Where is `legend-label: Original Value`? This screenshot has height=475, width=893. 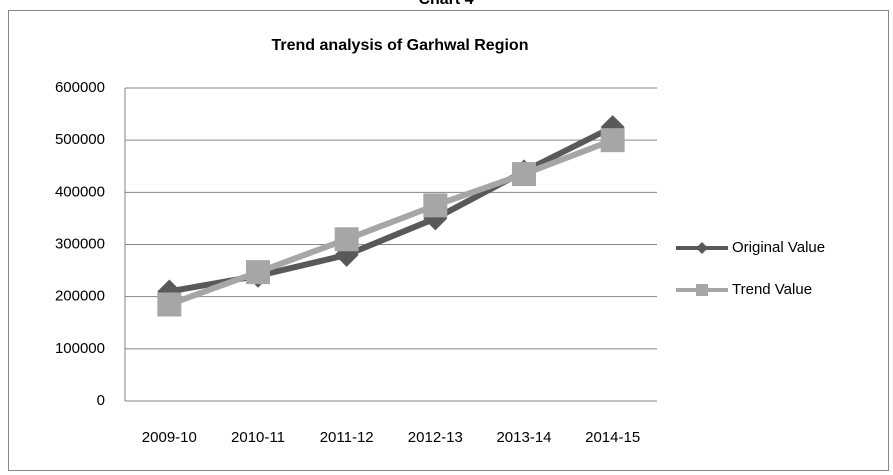
legend-label: Original Value is located at coordinates (778, 247).